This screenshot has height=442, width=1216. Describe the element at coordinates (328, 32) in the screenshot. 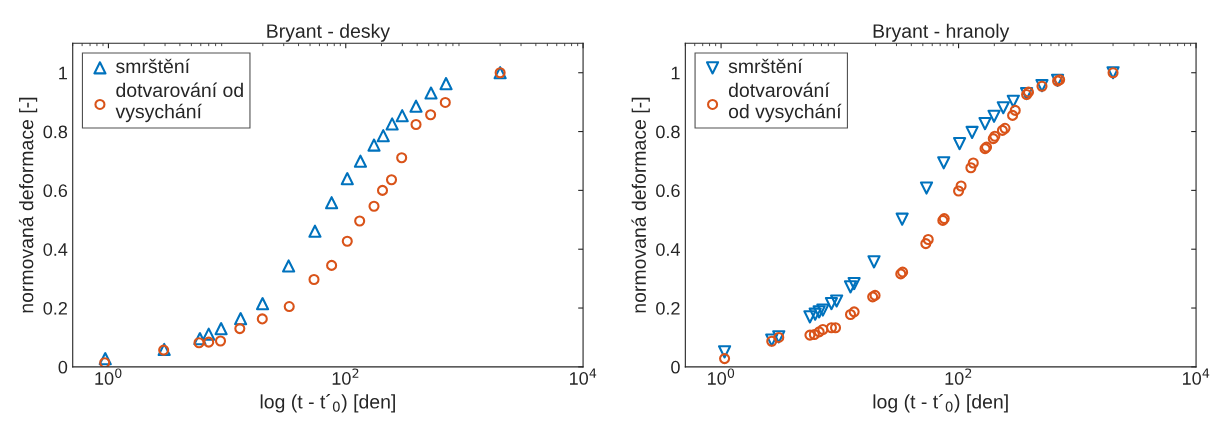

I see `chart-title: Bryant - desky` at that location.